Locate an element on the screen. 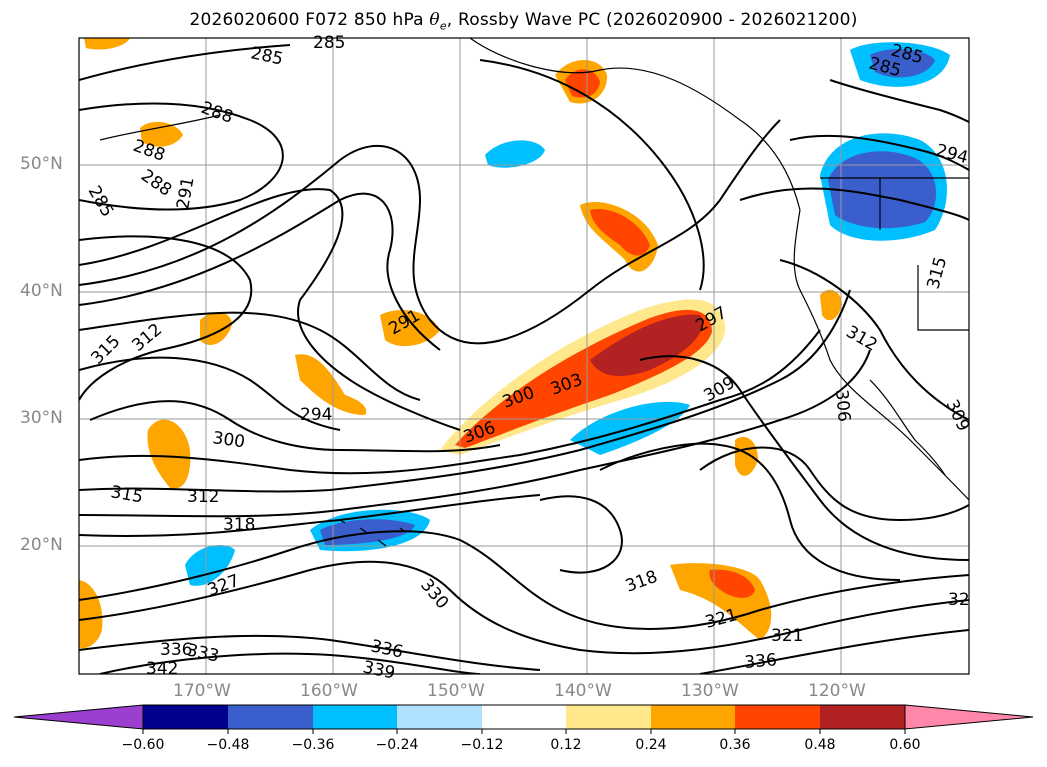 This screenshot has height=767, width=1047. aleutians is located at coordinates (160, 127).